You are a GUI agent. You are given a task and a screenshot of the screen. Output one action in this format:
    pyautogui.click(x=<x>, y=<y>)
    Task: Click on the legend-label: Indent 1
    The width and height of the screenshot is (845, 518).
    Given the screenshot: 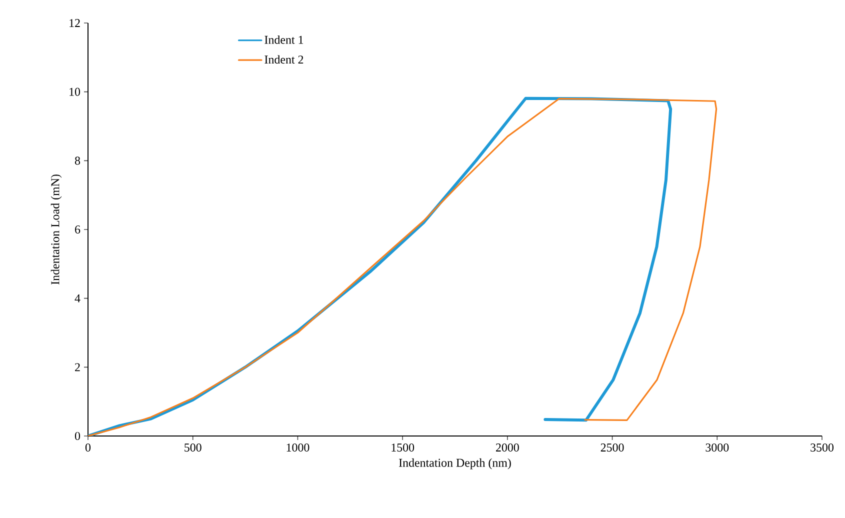 What is the action you would take?
    pyautogui.click(x=284, y=39)
    